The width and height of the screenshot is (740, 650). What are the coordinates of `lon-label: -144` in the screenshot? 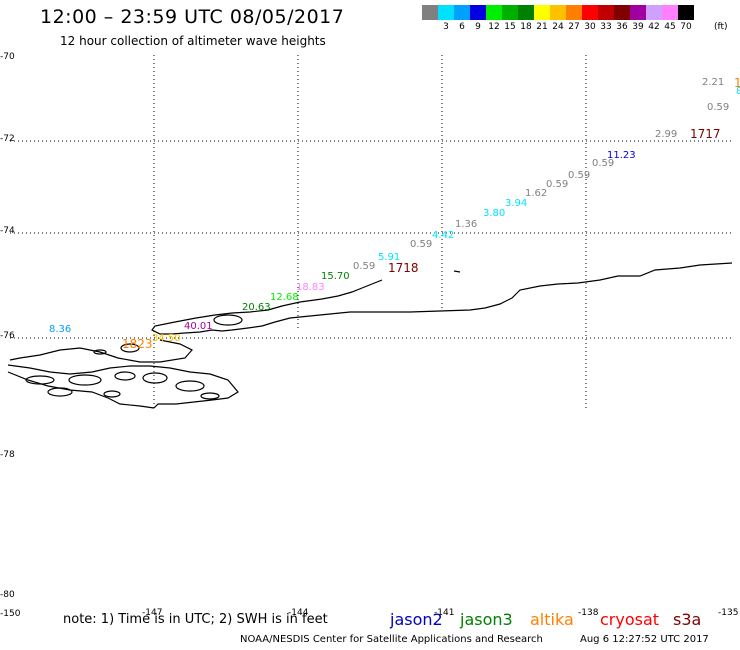 It's located at (298, 613).